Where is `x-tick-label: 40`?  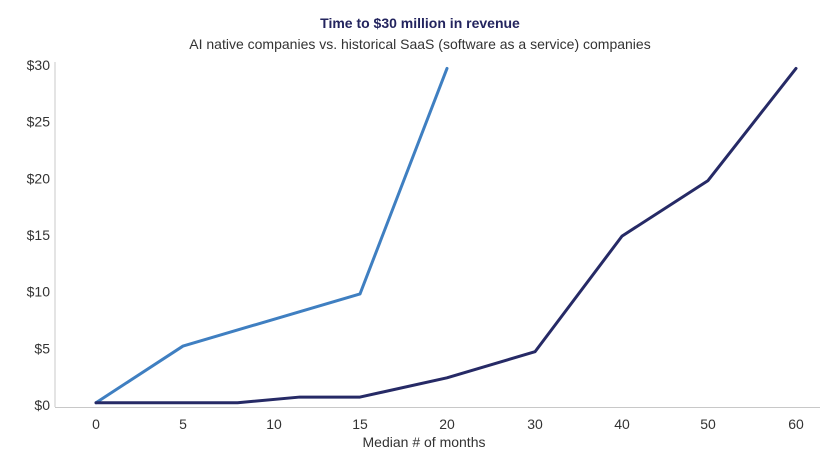
x-tick-label: 40 is located at coordinates (622, 424).